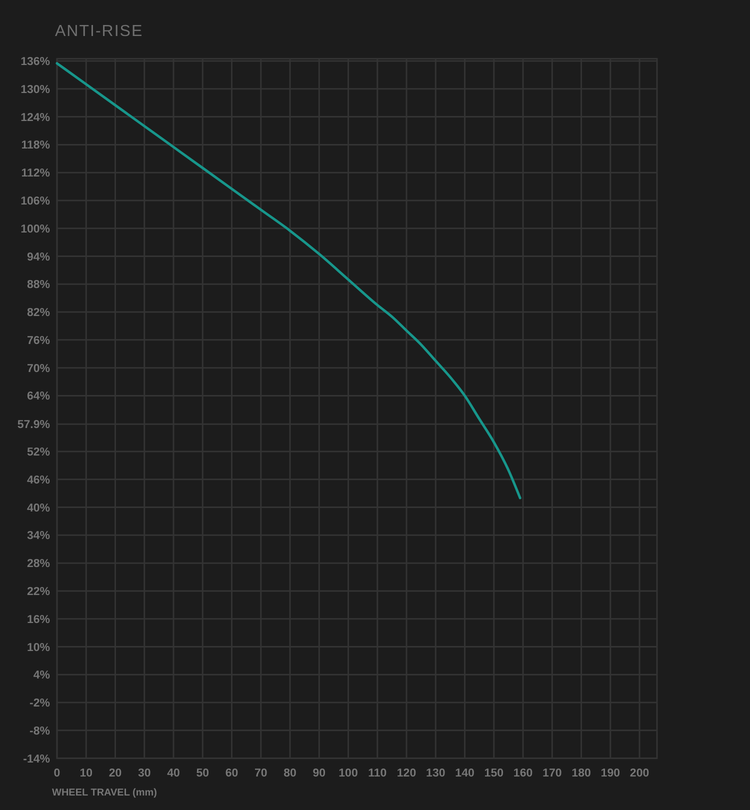 This screenshot has height=810, width=750. Describe the element at coordinates (231, 773) in the screenshot. I see `x-tick-label: 60` at that location.